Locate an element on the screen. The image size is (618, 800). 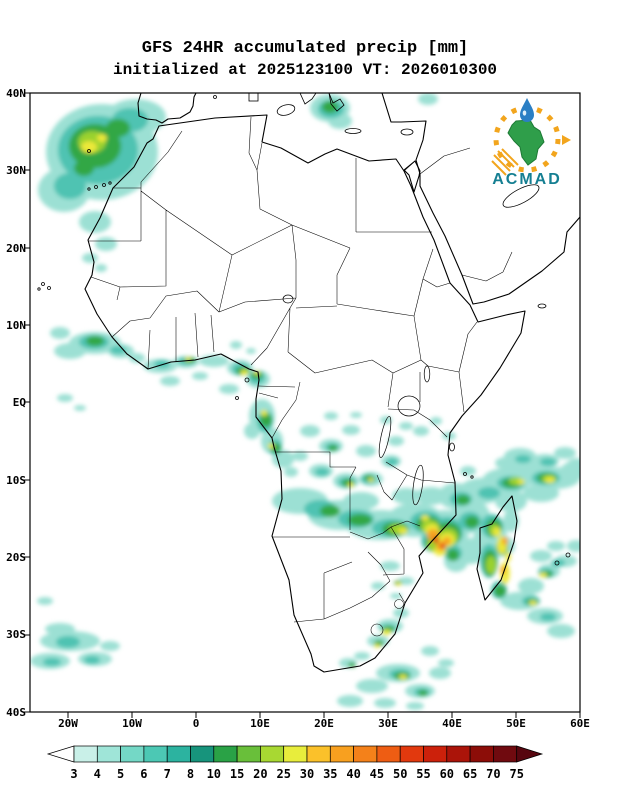
logo-drop-highlight is located at coordinates (524, 113).